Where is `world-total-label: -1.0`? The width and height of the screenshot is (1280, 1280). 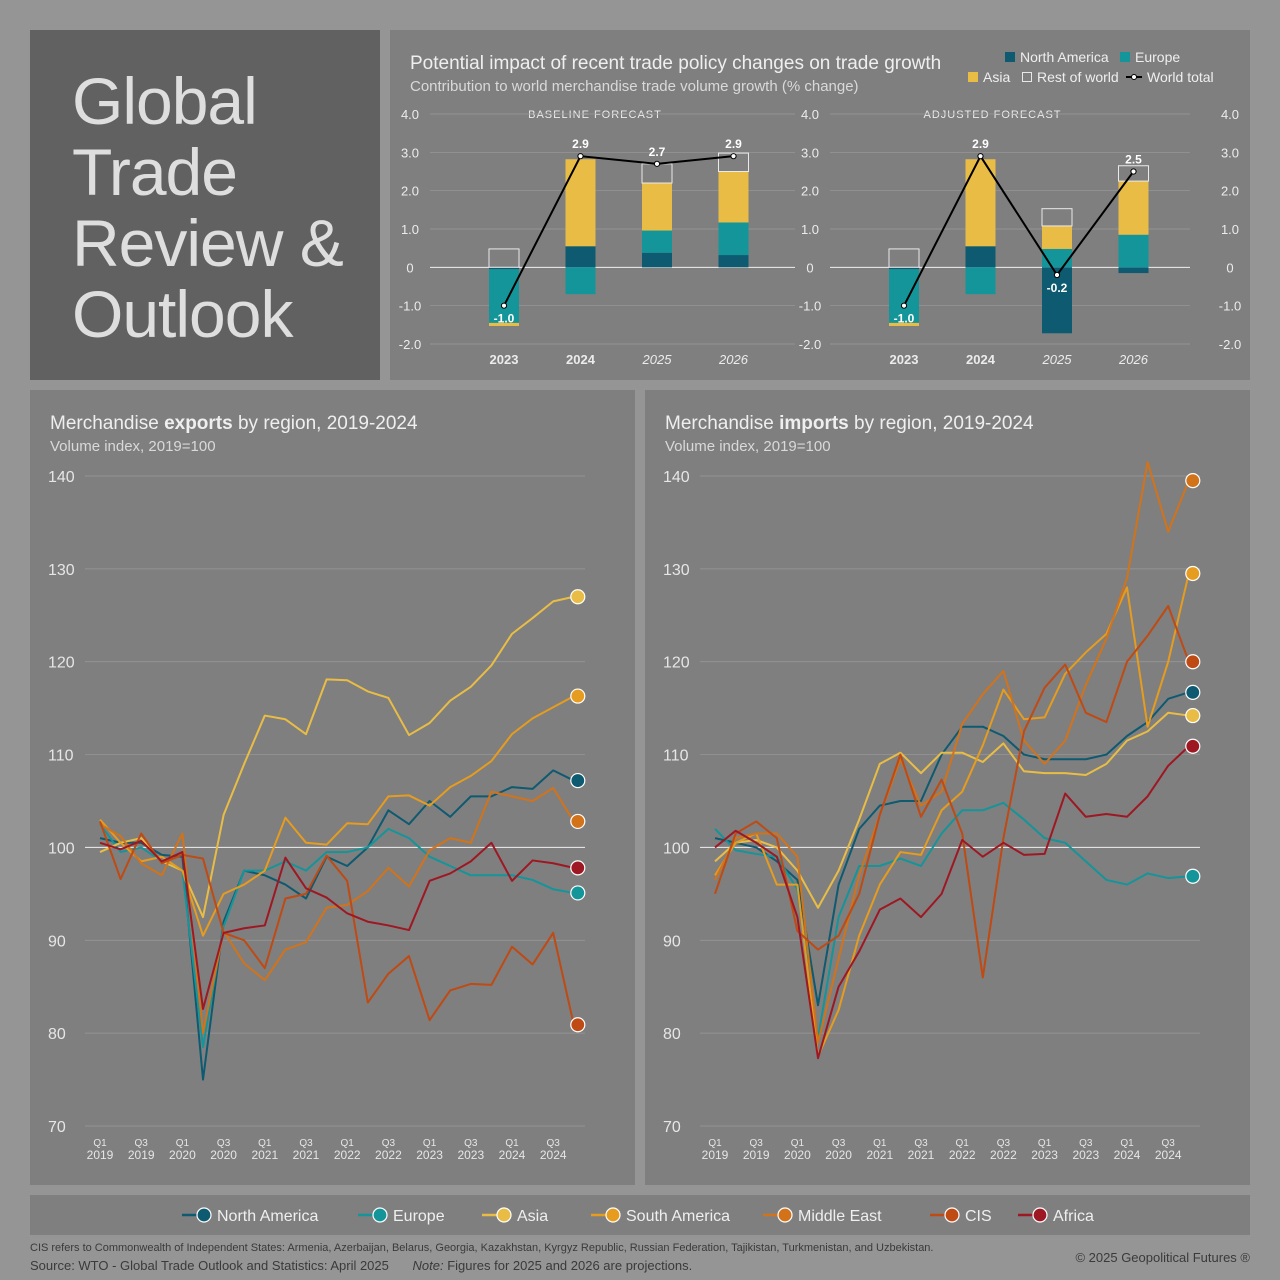
world-total-label: -1.0 is located at coordinates (904, 319).